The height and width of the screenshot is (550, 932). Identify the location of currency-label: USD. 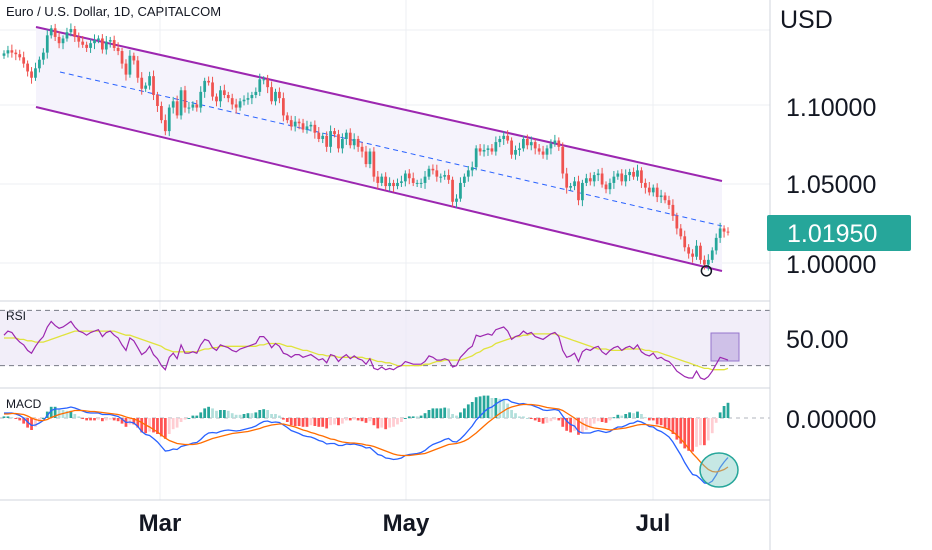
(806, 20).